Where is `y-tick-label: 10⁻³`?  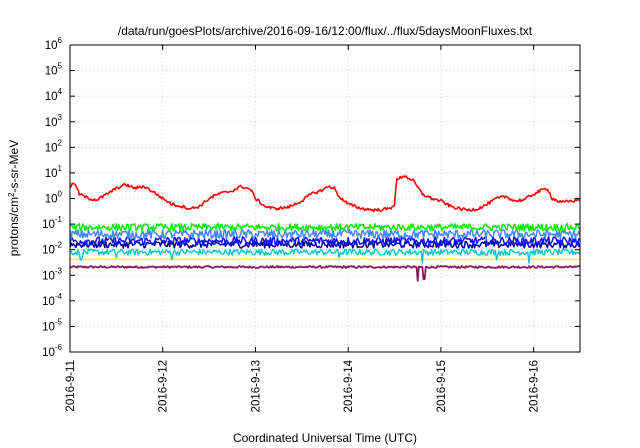 y-tick-label: 10⁻³ is located at coordinates (52, 274).